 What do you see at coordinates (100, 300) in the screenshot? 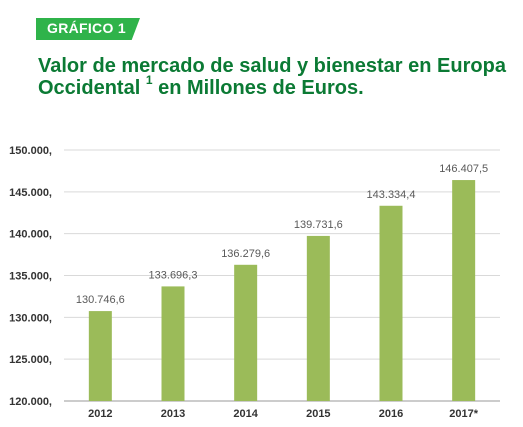
I see `bar-value-label: 130.746,6` at bounding box center [100, 300].